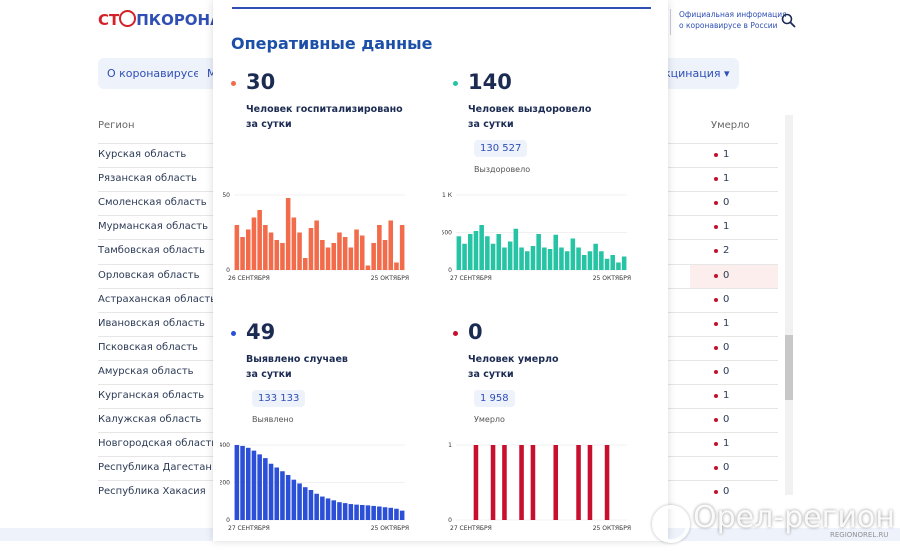 Image resolution: width=900 pixels, height=560 pixels. What do you see at coordinates (789, 305) in the screenshot?
I see `scrollbar` at bounding box center [789, 305].